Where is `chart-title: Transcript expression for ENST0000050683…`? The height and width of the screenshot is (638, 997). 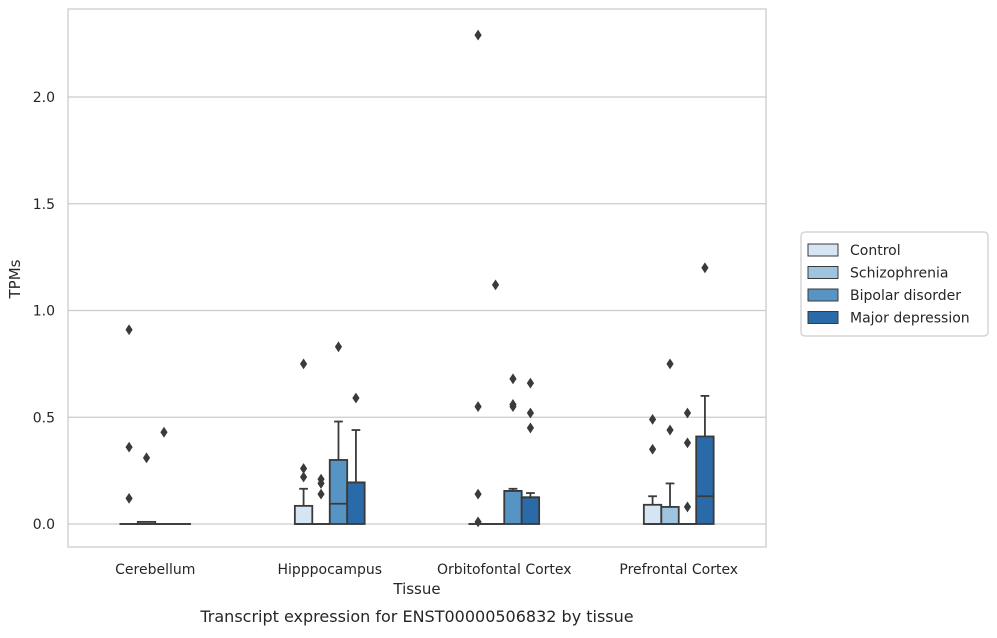
chart-title: Transcript expression for ENST0000050683… is located at coordinates (416, 616).